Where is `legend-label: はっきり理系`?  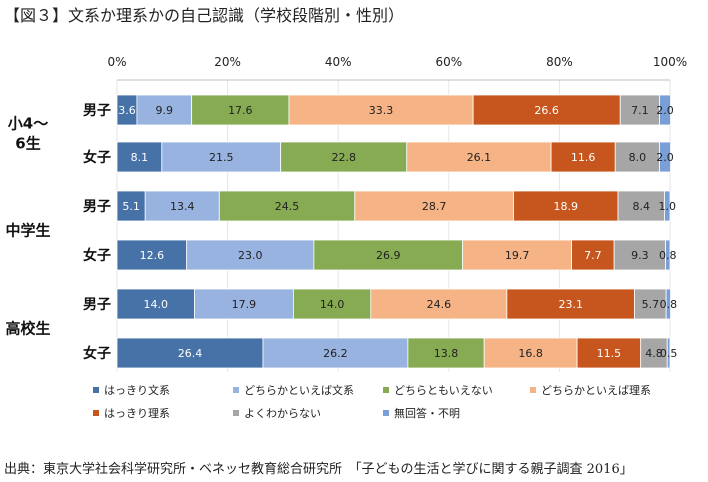
legend-label: はっきり理系 is located at coordinates (137, 413).